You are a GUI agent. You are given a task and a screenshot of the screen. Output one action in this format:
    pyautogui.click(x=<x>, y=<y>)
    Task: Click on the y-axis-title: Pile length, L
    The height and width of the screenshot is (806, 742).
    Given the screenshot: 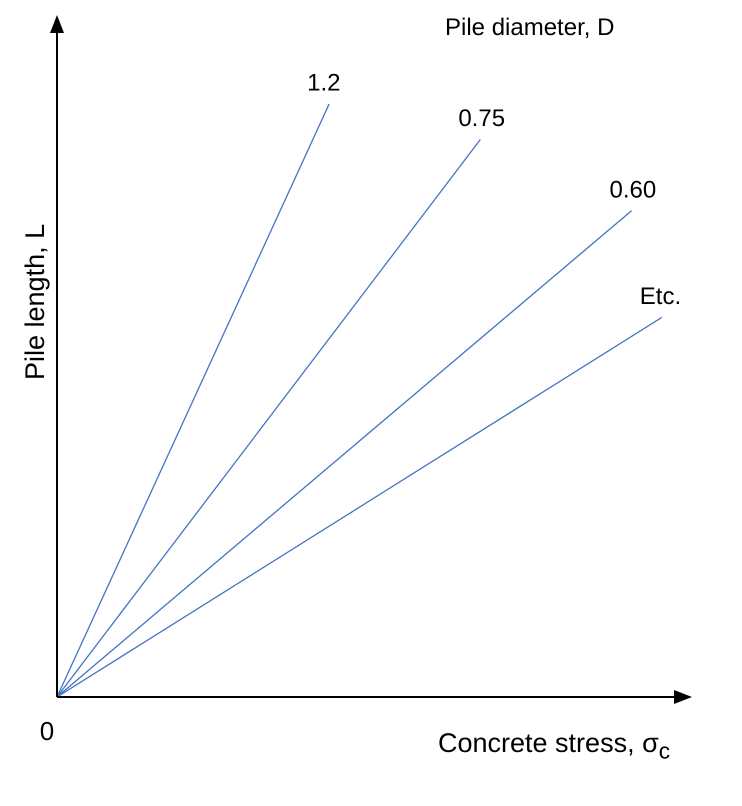 What is the action you would take?
    pyautogui.click(x=35, y=302)
    